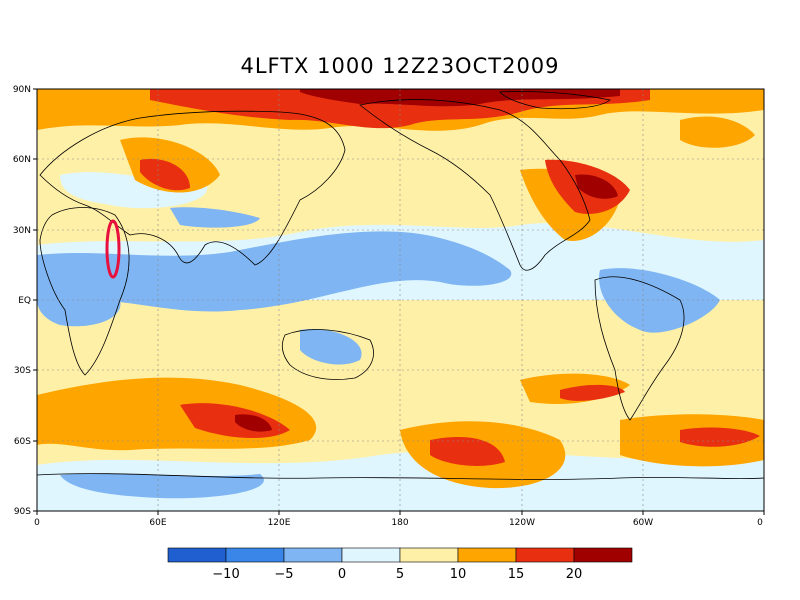 The height and width of the screenshot is (600, 800). I want to click on lat-label: 60N, so click(22, 160).